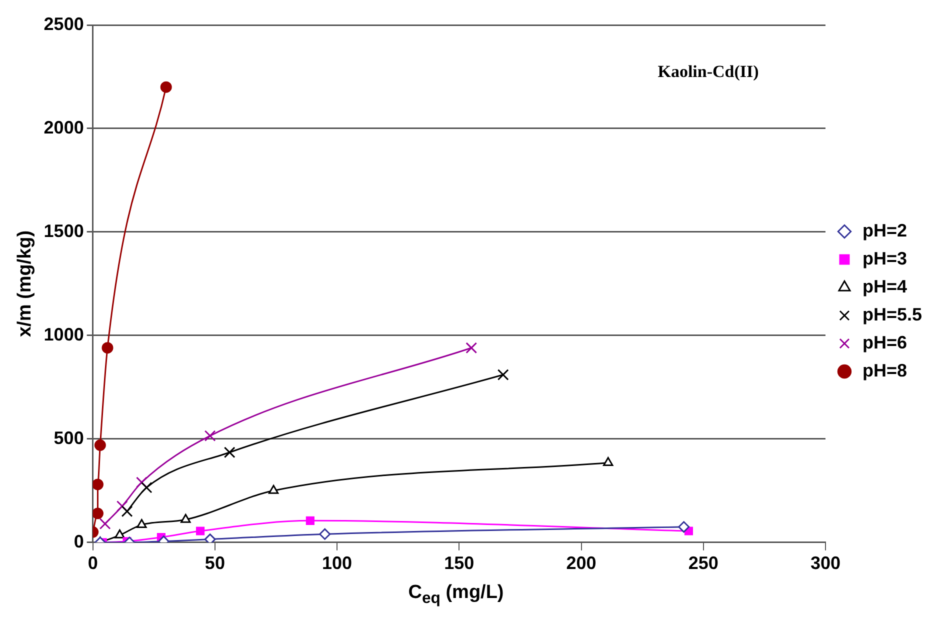 The height and width of the screenshot is (633, 938). I want to click on legend-label: pH=6, so click(885, 342).